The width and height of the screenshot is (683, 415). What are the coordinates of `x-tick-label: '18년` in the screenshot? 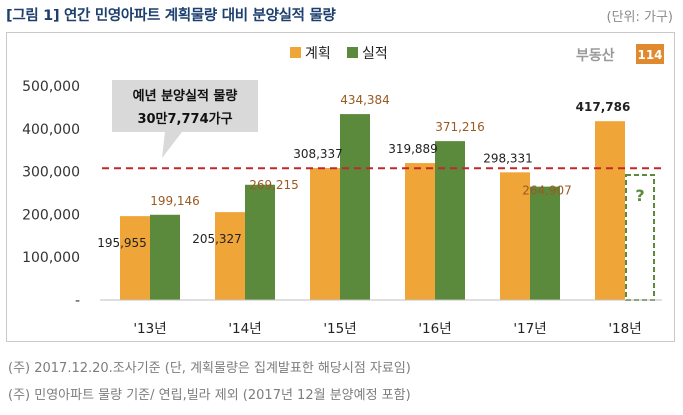 It's located at (624, 329).